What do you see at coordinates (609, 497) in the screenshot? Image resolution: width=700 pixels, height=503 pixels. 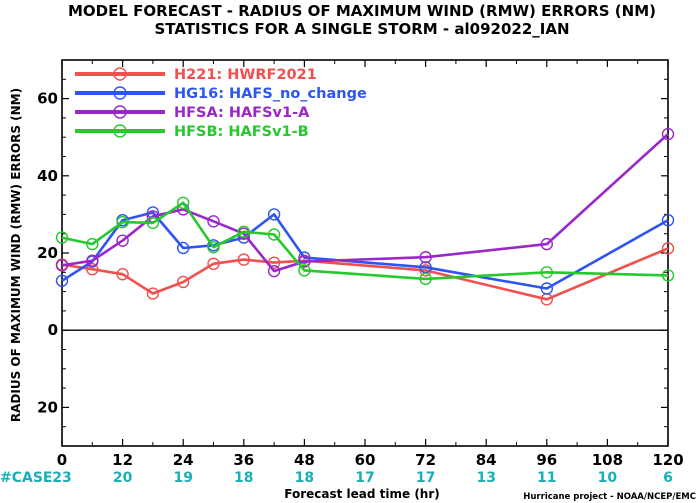 I see `credit-text: Hurricane project - NOAA/NCEP/EMC` at bounding box center [609, 497].